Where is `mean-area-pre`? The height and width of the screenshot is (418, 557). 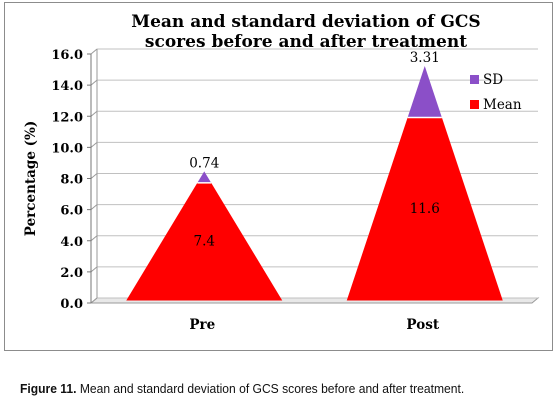
mean-area-pre is located at coordinates (204, 241).